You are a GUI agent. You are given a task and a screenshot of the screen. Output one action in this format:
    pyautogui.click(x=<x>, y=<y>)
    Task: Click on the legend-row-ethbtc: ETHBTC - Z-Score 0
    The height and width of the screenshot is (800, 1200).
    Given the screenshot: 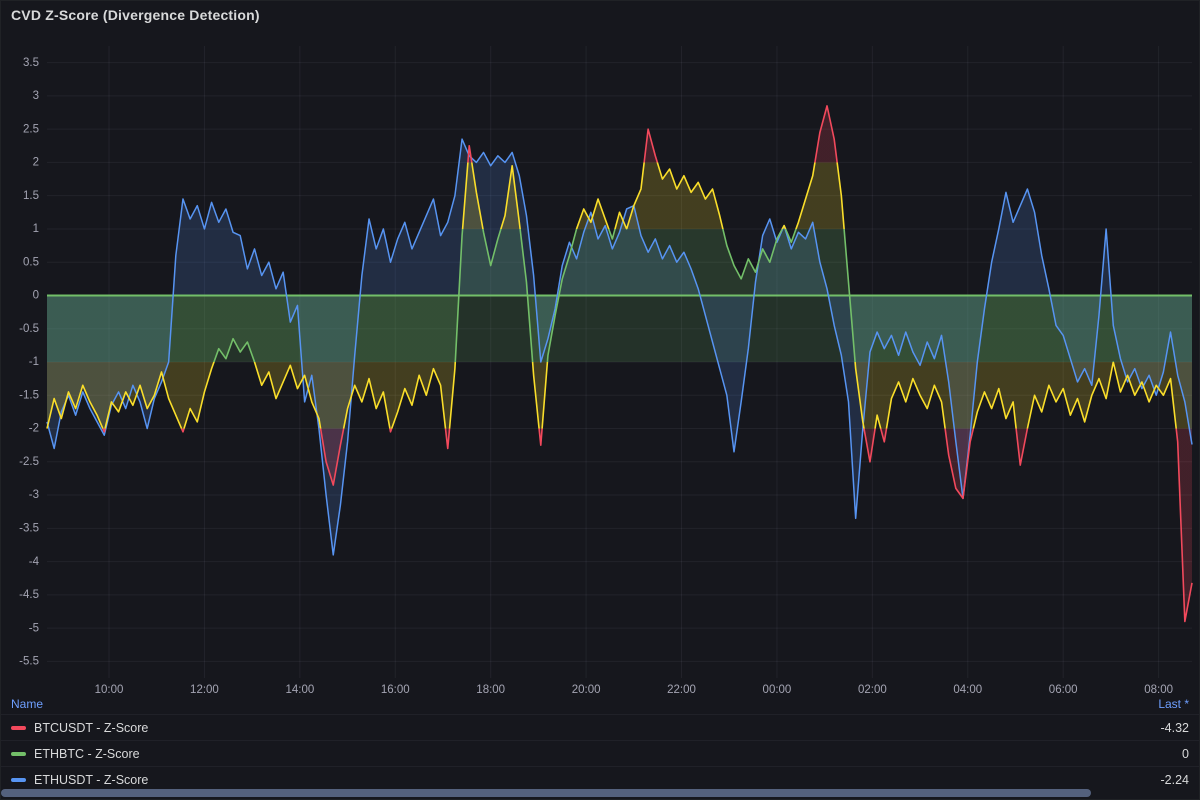 What is the action you would take?
    pyautogui.click(x=600, y=753)
    